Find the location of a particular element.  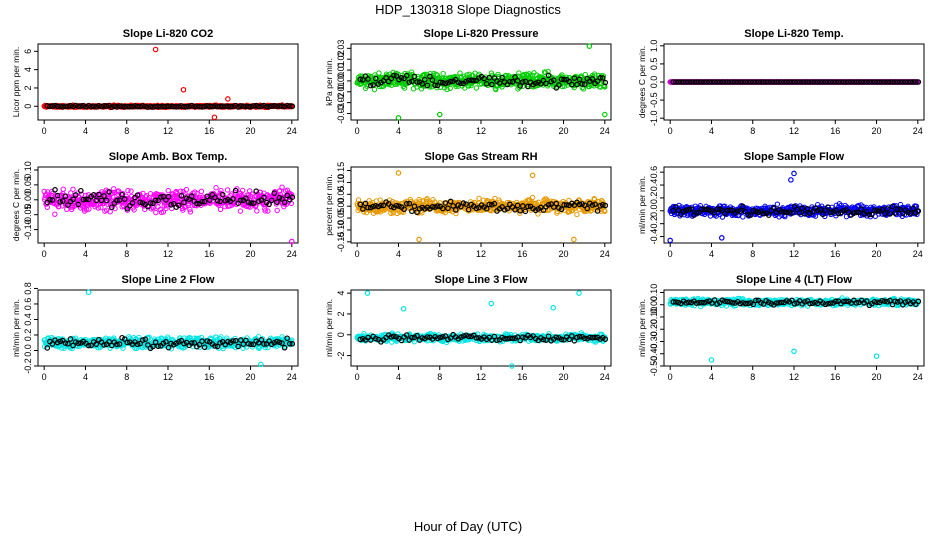

y-tick-label: 0.15 is located at coordinates (341, 171).